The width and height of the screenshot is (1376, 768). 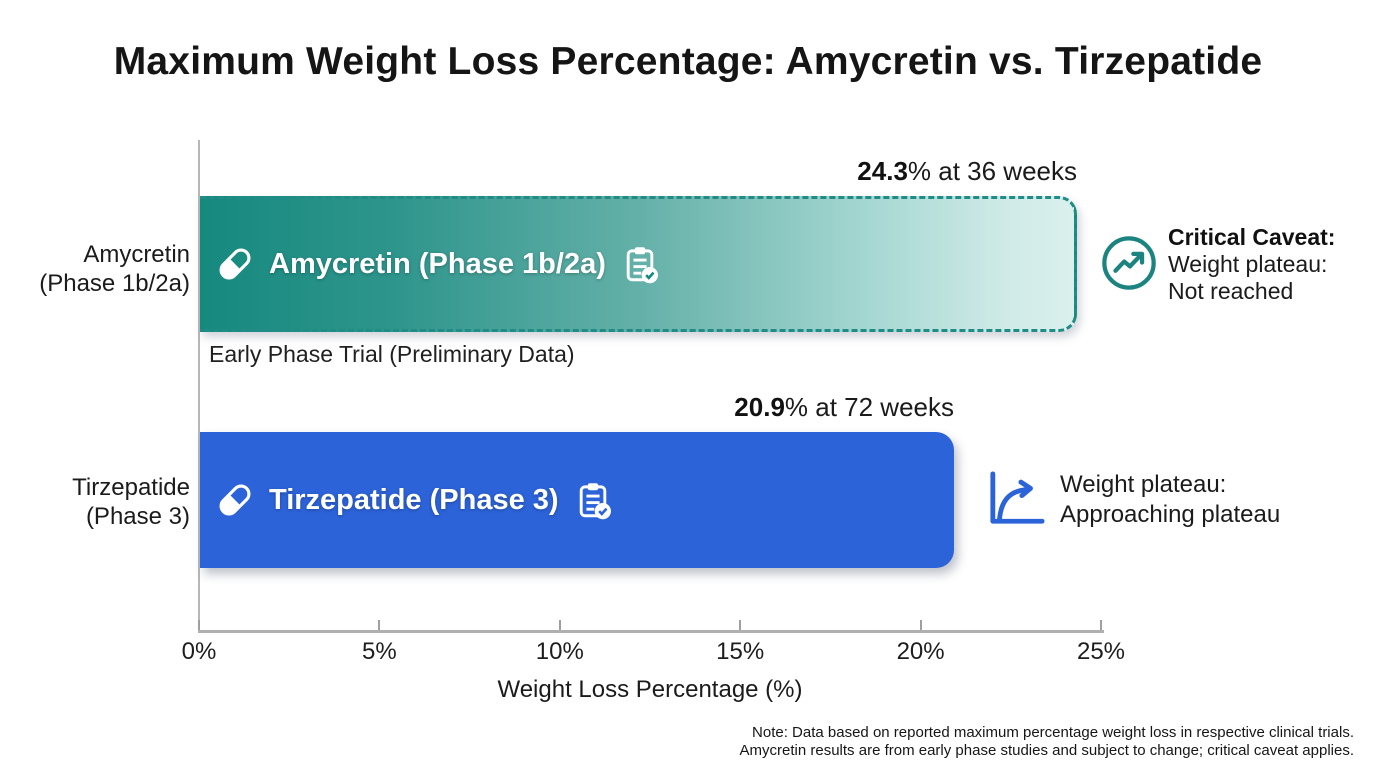 What do you see at coordinates (95, 269) in the screenshot?
I see `y-category-label-amycretin: Amycretin (Phase 1b/2a)` at bounding box center [95, 269].